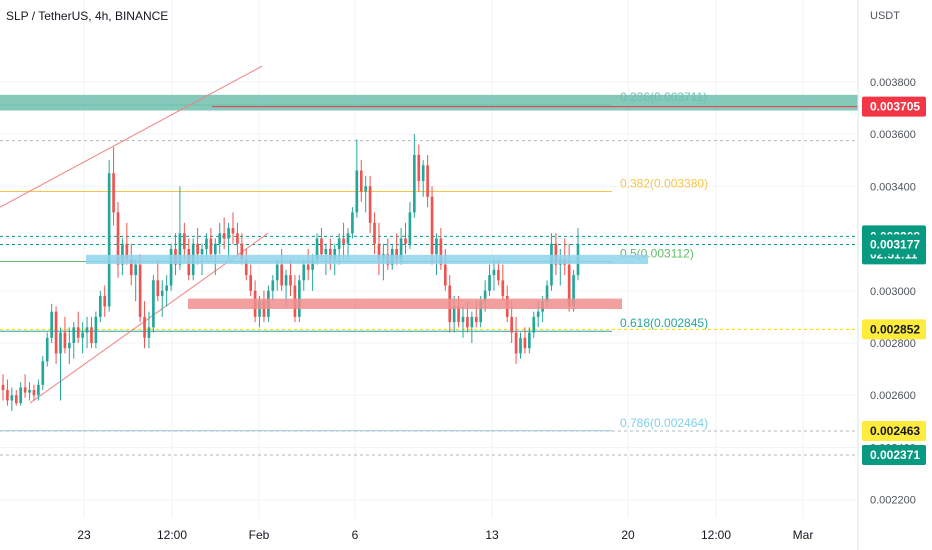 Image resolution: width=932 pixels, height=550 pixels. I want to click on chart-title: SLP / TetherUS, 4h, BINANCE, so click(87, 16).